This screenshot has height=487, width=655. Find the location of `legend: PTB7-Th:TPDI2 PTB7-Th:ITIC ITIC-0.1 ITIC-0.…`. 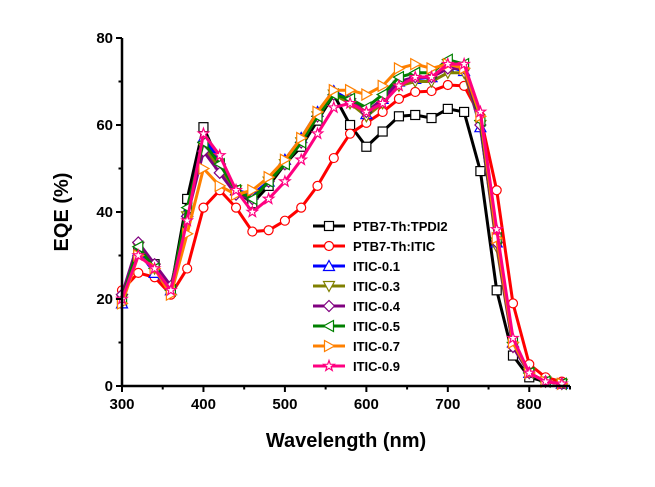

legend: PTB7-Th:TPDI2 PTB7-Th:ITIC ITIC-0.1 ITIC-0.… is located at coordinates (380, 296).